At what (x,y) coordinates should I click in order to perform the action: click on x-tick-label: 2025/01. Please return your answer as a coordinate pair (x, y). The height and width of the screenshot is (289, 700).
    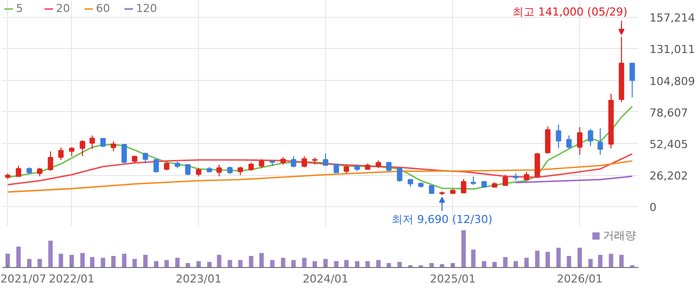
    Looking at the image, I should click on (453, 279).